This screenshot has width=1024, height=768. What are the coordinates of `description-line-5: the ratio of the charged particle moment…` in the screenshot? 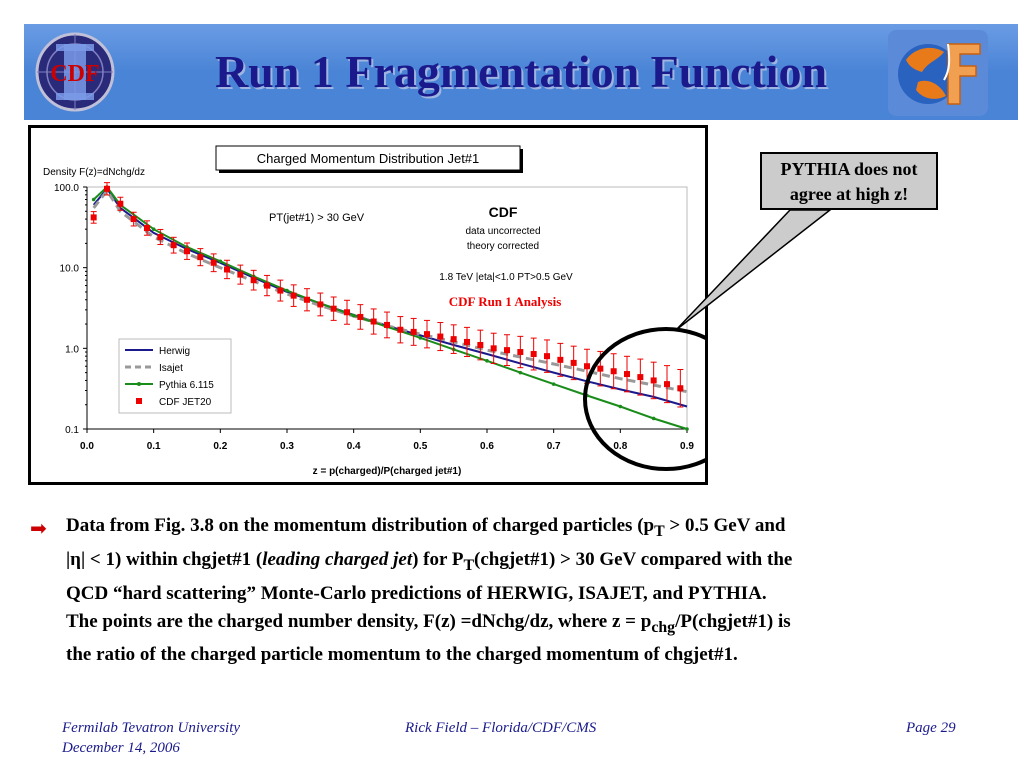 It's located at (402, 655).